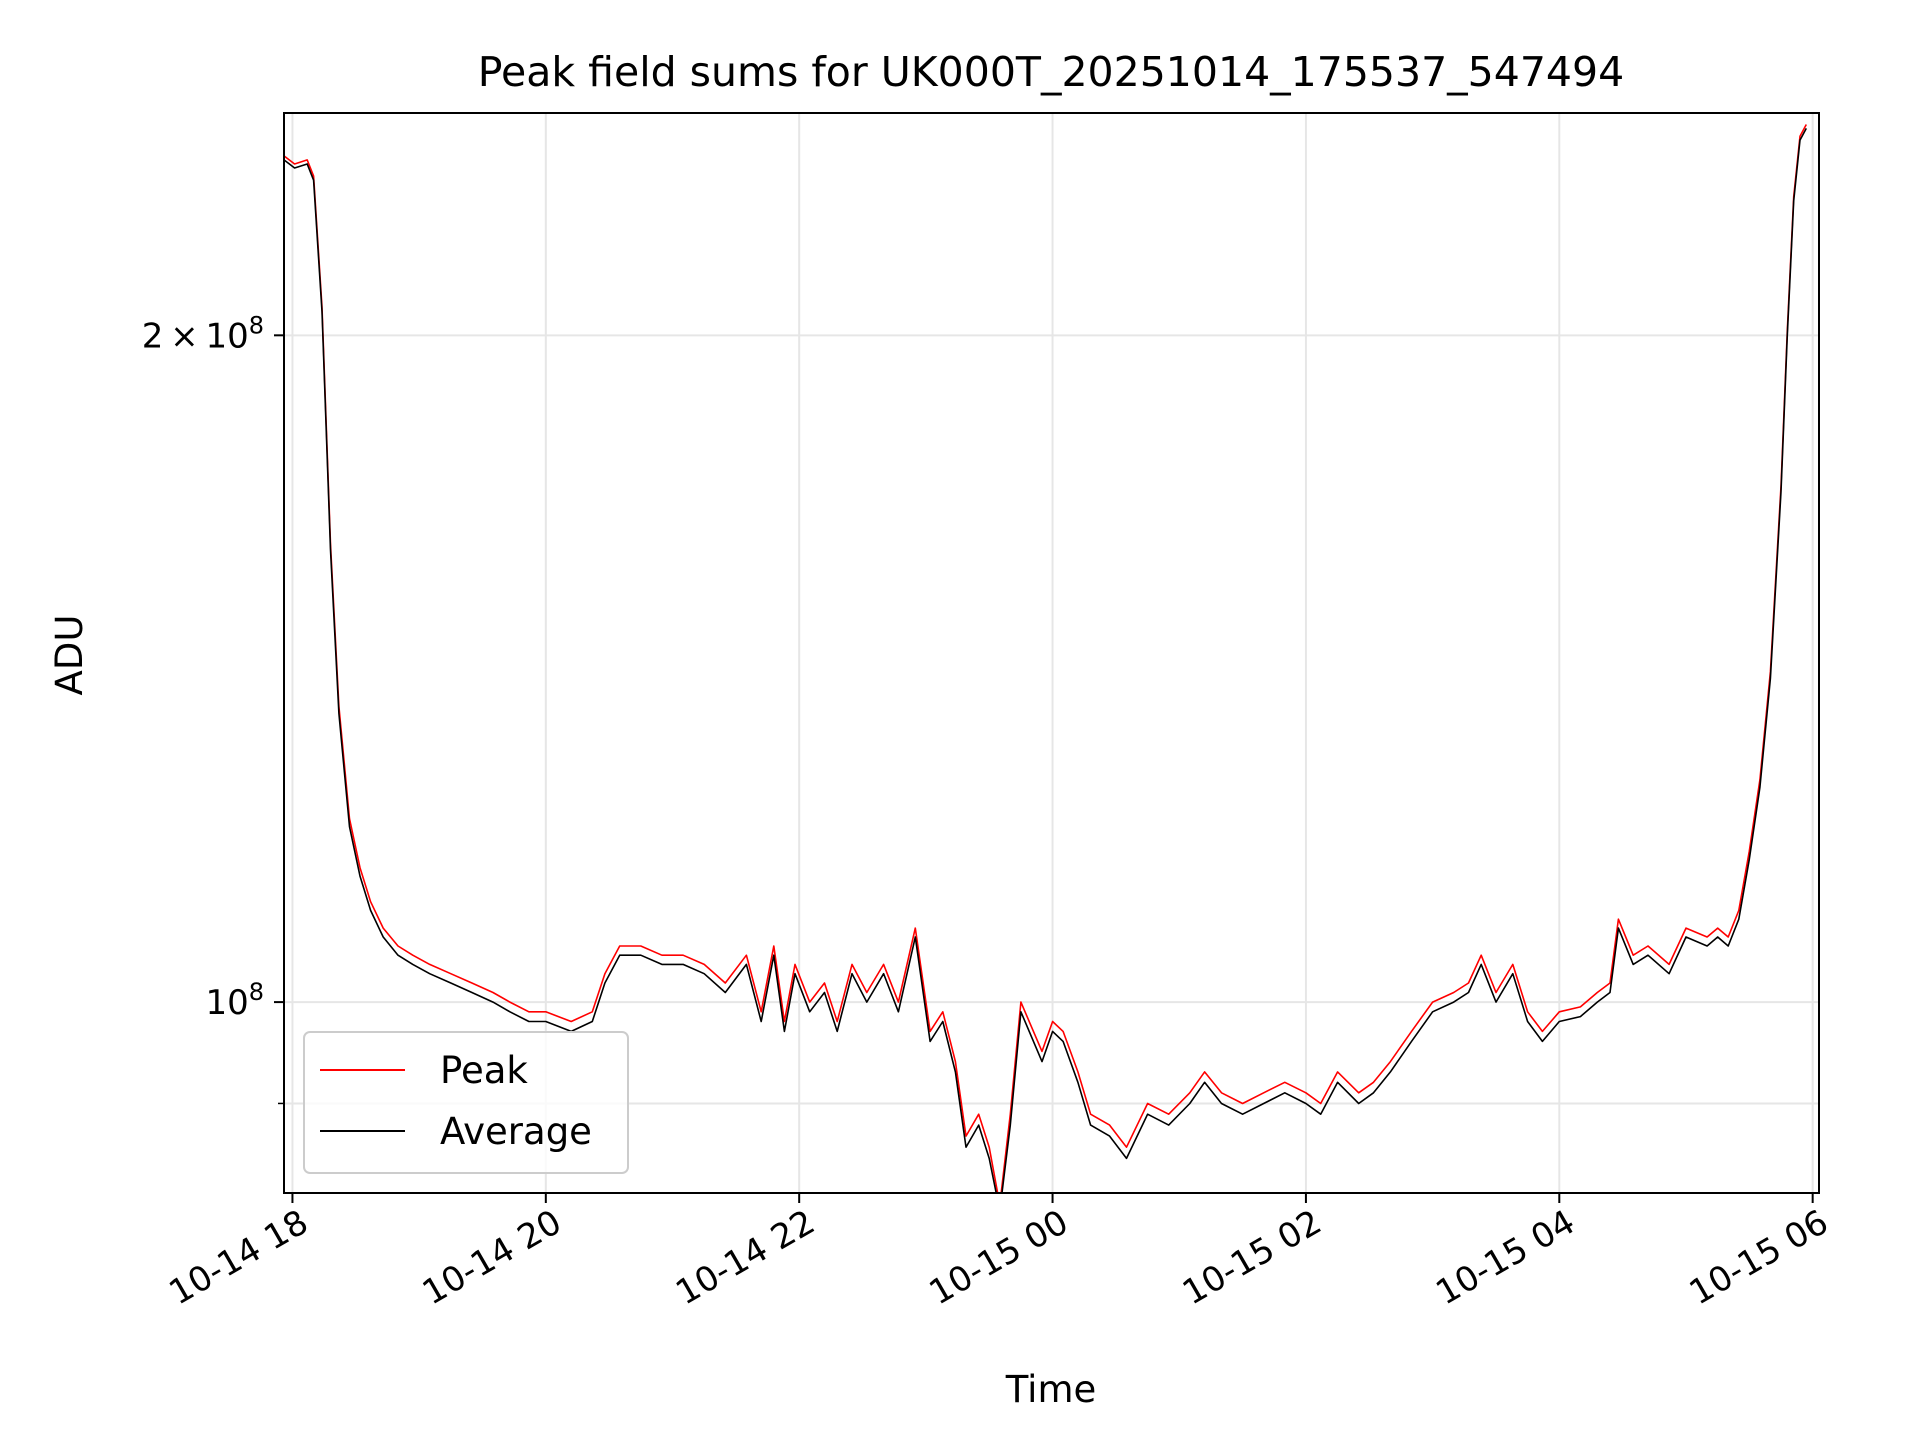 The height and width of the screenshot is (1440, 1920). What do you see at coordinates (484, 1070) in the screenshot?
I see `legend-peak-label: Peak` at bounding box center [484, 1070].